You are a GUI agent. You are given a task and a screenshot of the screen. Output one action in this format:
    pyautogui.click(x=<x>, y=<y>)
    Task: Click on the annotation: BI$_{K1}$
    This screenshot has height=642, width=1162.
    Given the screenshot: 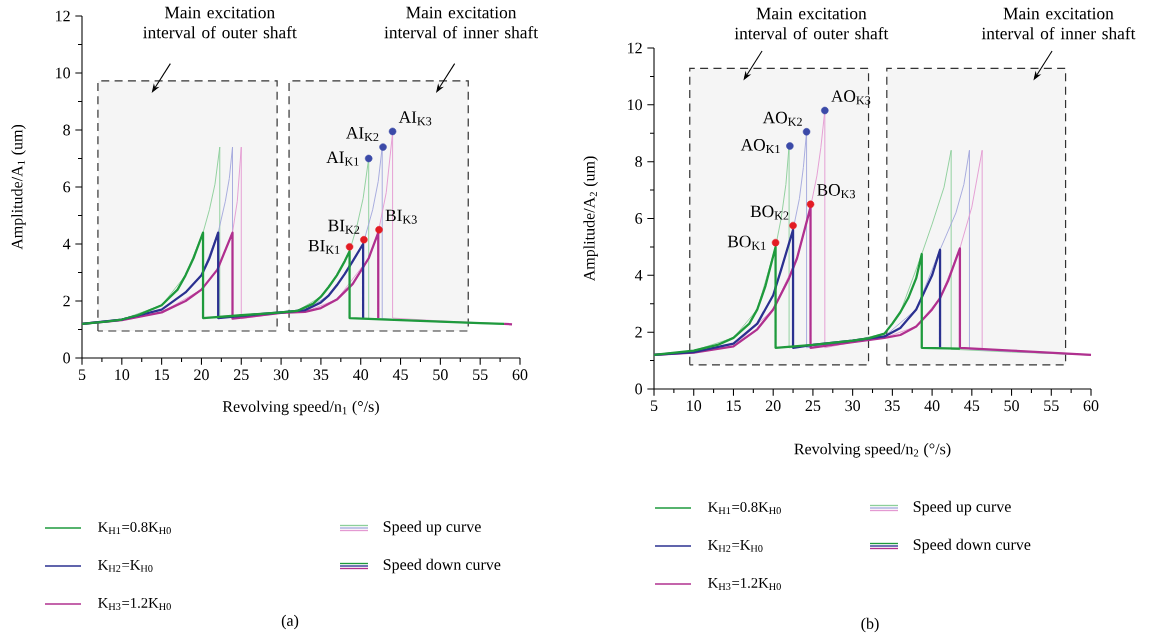 What is the action you would take?
    pyautogui.click(x=324, y=246)
    